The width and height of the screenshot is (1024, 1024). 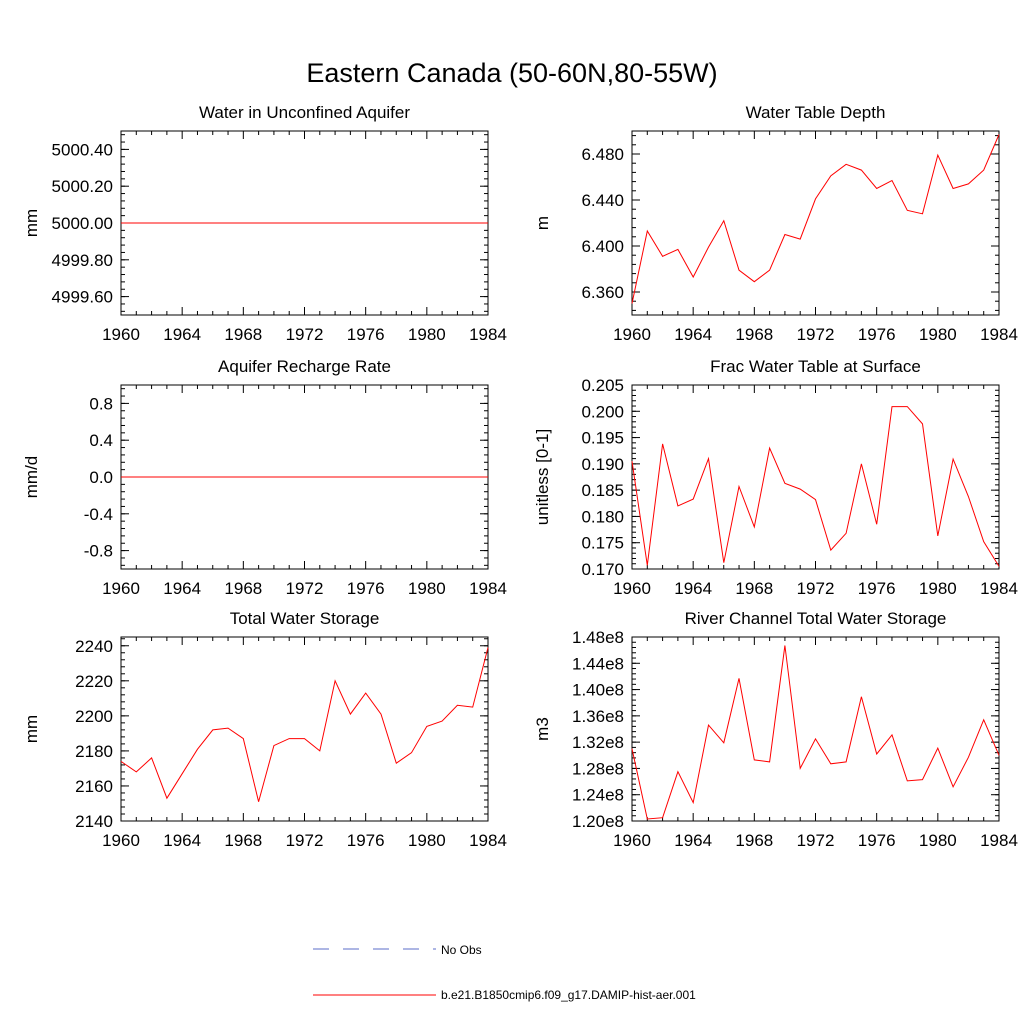 What do you see at coordinates (94, 821) in the screenshot?
I see `y-tick-label: 2140` at bounding box center [94, 821].